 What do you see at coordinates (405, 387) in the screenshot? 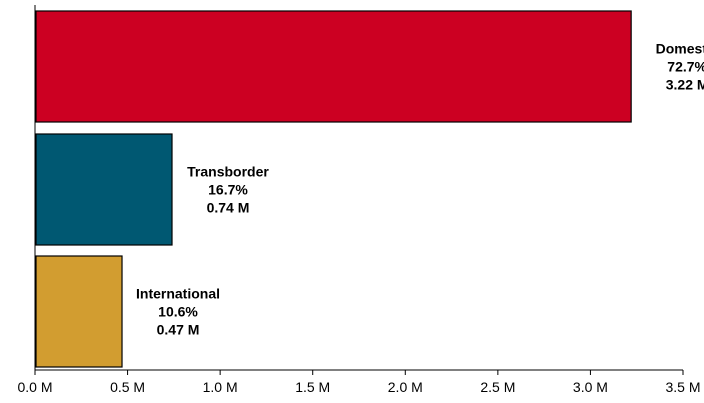
I see `x-tick-label: 2.0 M` at bounding box center [405, 387].